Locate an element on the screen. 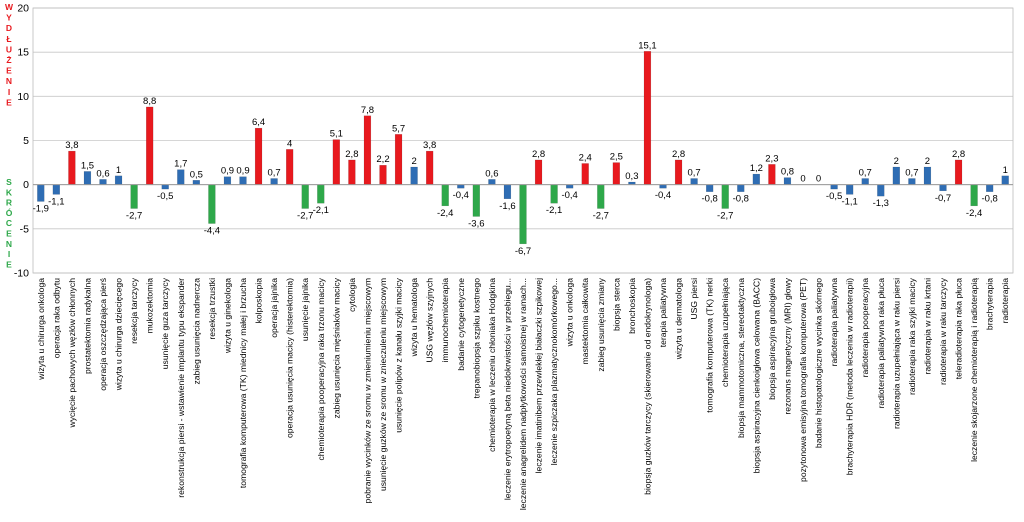 The height and width of the screenshot is (522, 1024). category-label: tomografia komputerowa (TK) nerki is located at coordinates (710, 345).